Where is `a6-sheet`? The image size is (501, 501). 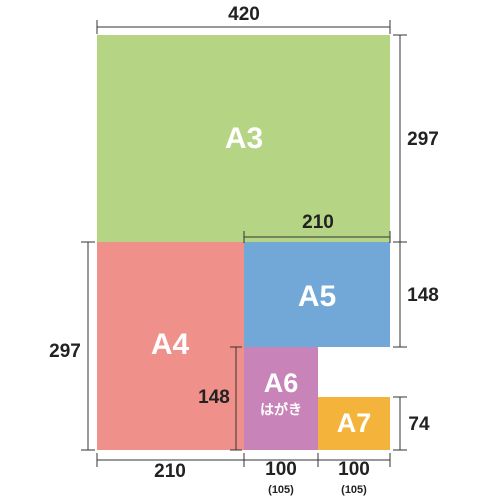
a6-sheet is located at coordinates (281, 398).